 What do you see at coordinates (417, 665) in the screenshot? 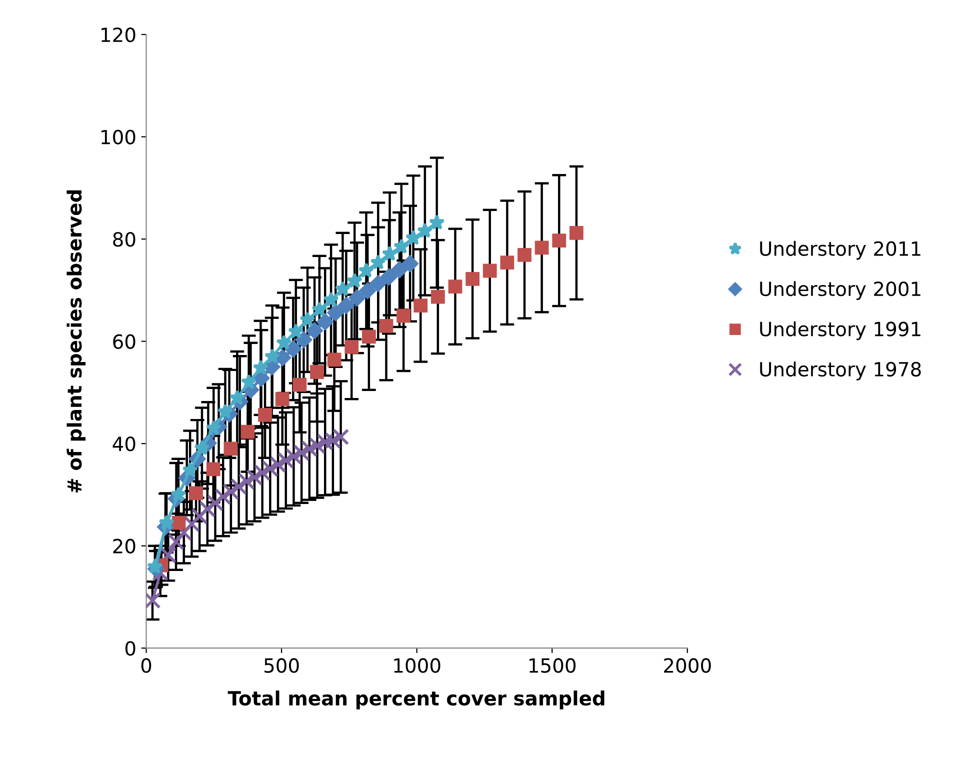
I see `x-tick-label: 1000` at bounding box center [417, 665].